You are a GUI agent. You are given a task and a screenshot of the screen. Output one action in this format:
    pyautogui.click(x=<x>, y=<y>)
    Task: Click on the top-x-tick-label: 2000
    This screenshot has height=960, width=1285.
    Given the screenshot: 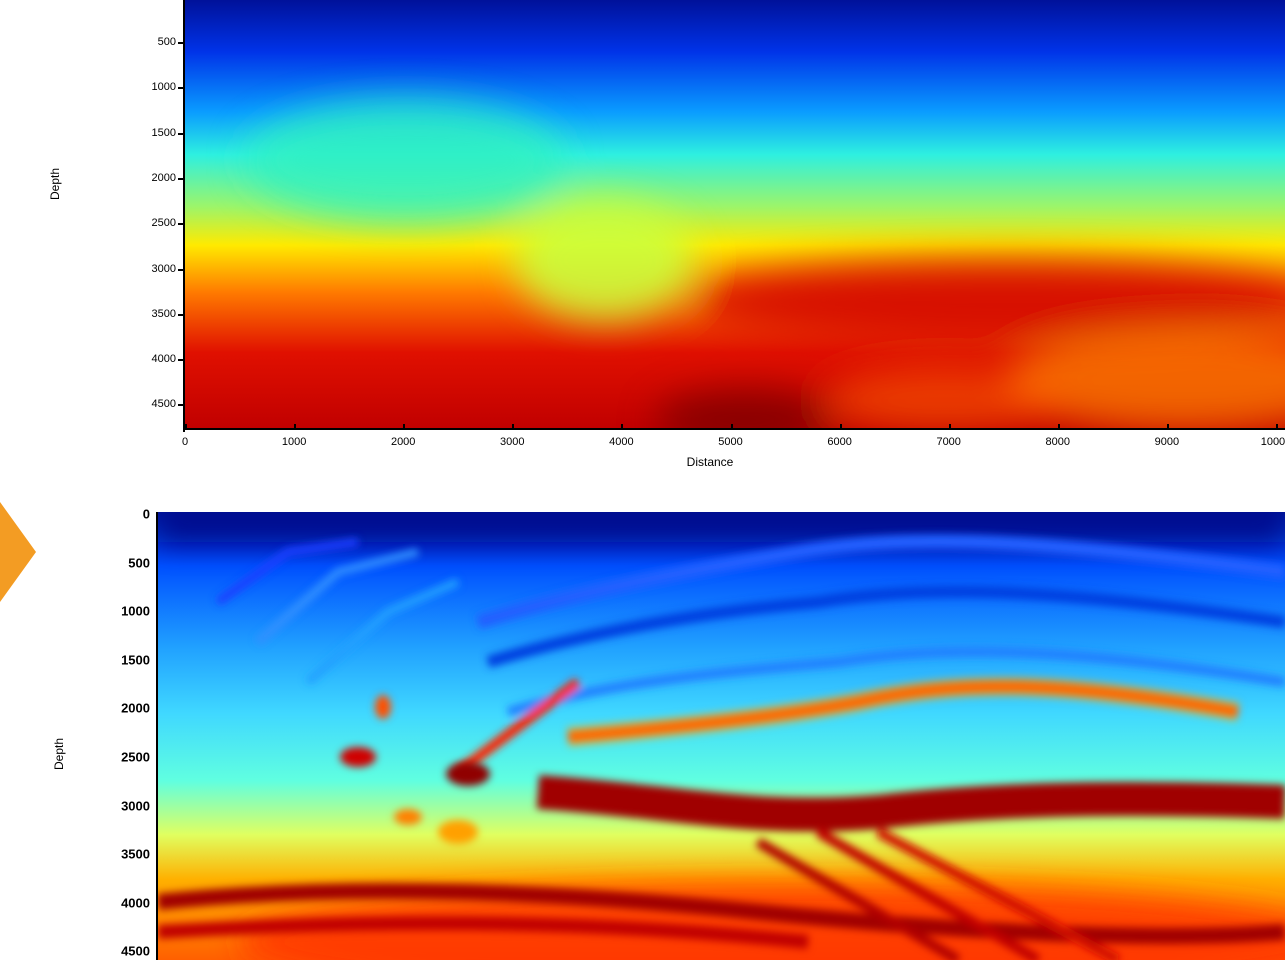 What is the action you would take?
    pyautogui.click(x=403, y=442)
    